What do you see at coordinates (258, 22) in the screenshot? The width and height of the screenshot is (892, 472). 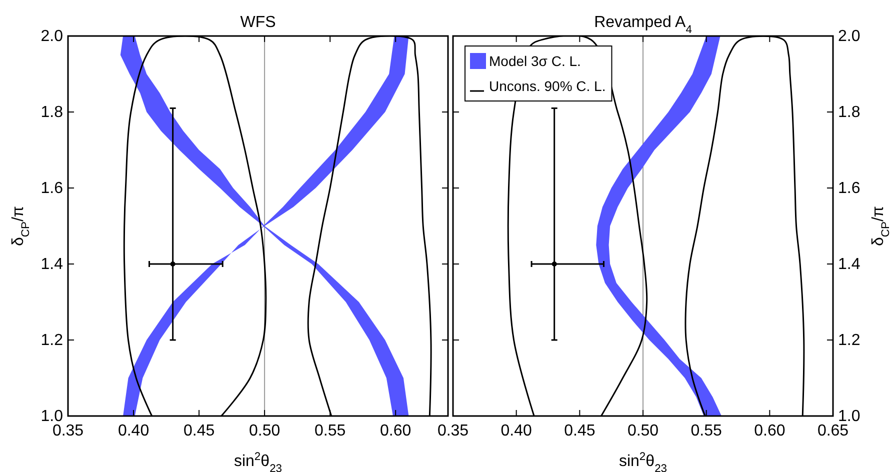 I see `chart-title: WFS` at bounding box center [258, 22].